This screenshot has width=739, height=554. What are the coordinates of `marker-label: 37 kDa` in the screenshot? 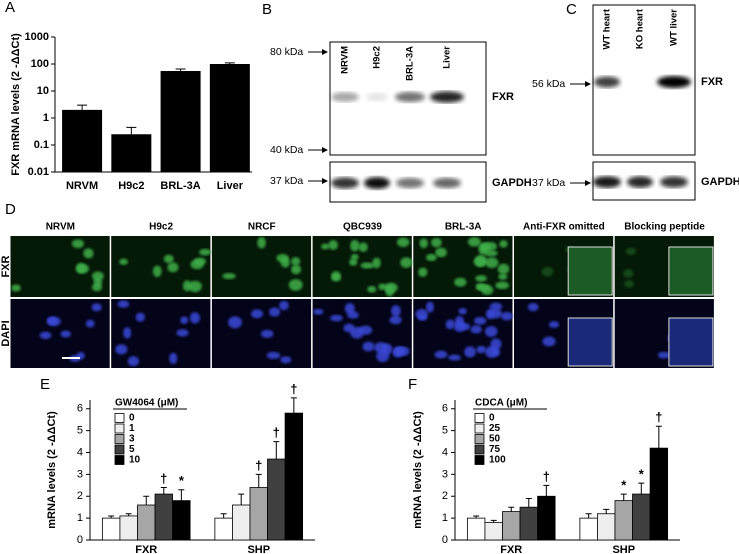 It's located at (286, 181).